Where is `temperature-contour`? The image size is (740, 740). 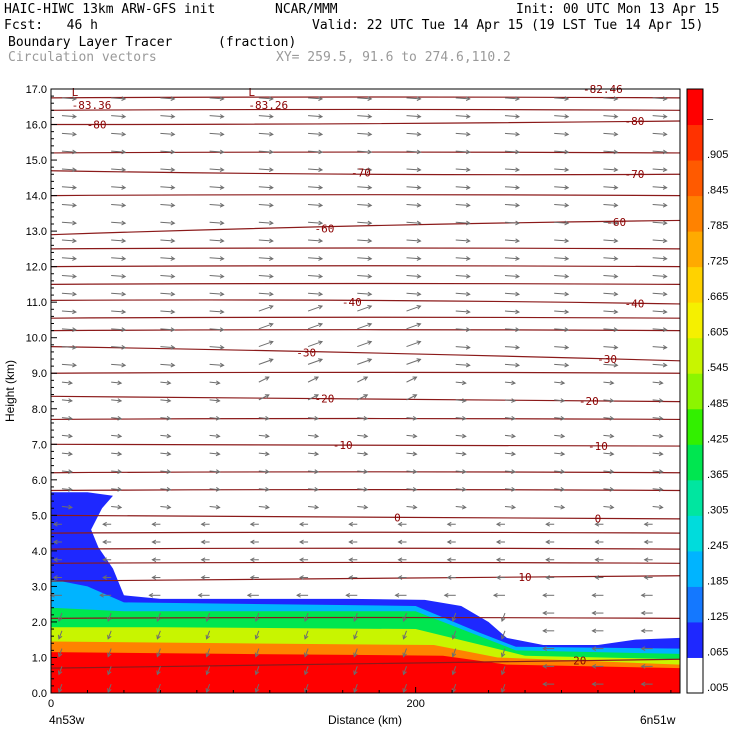
temperature-contour is located at coordinates (365, 578).